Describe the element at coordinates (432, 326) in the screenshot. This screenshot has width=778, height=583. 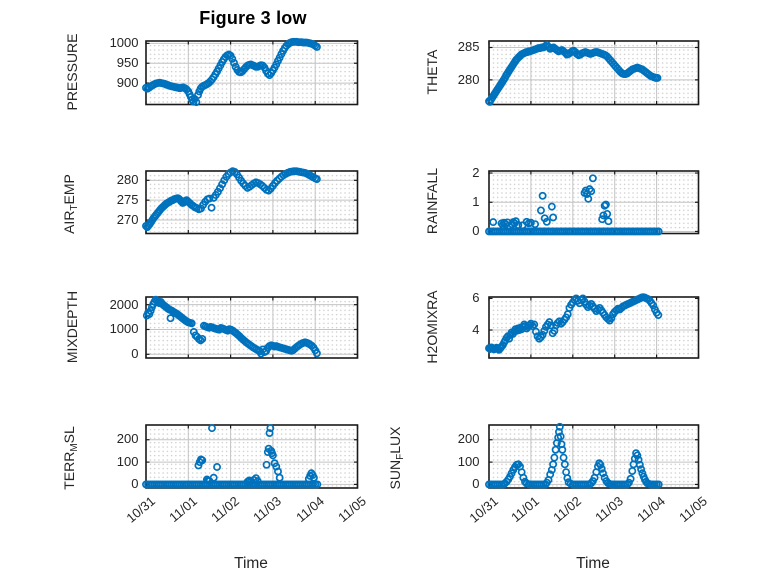
I see `y-axis-label-h2omixra: H2OMIXRA` at that location.